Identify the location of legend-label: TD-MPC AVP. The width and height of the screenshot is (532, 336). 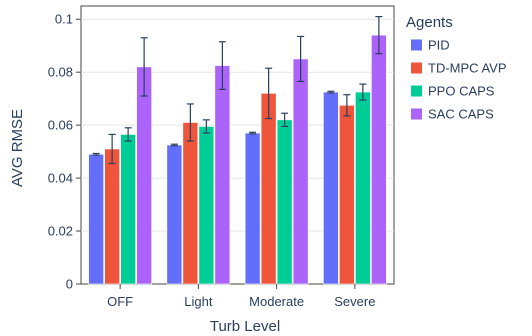
(467, 68).